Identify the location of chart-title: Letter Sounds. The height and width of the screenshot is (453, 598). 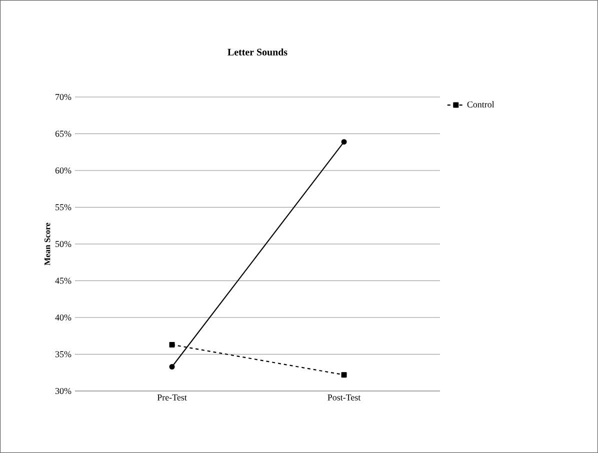
(258, 52).